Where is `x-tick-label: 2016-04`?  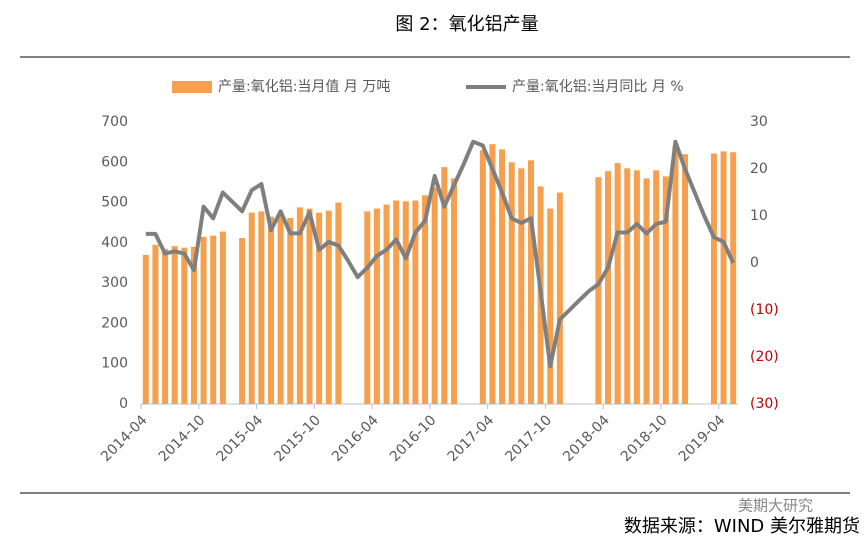
x-tick-label: 2016-04 is located at coordinates (355, 438).